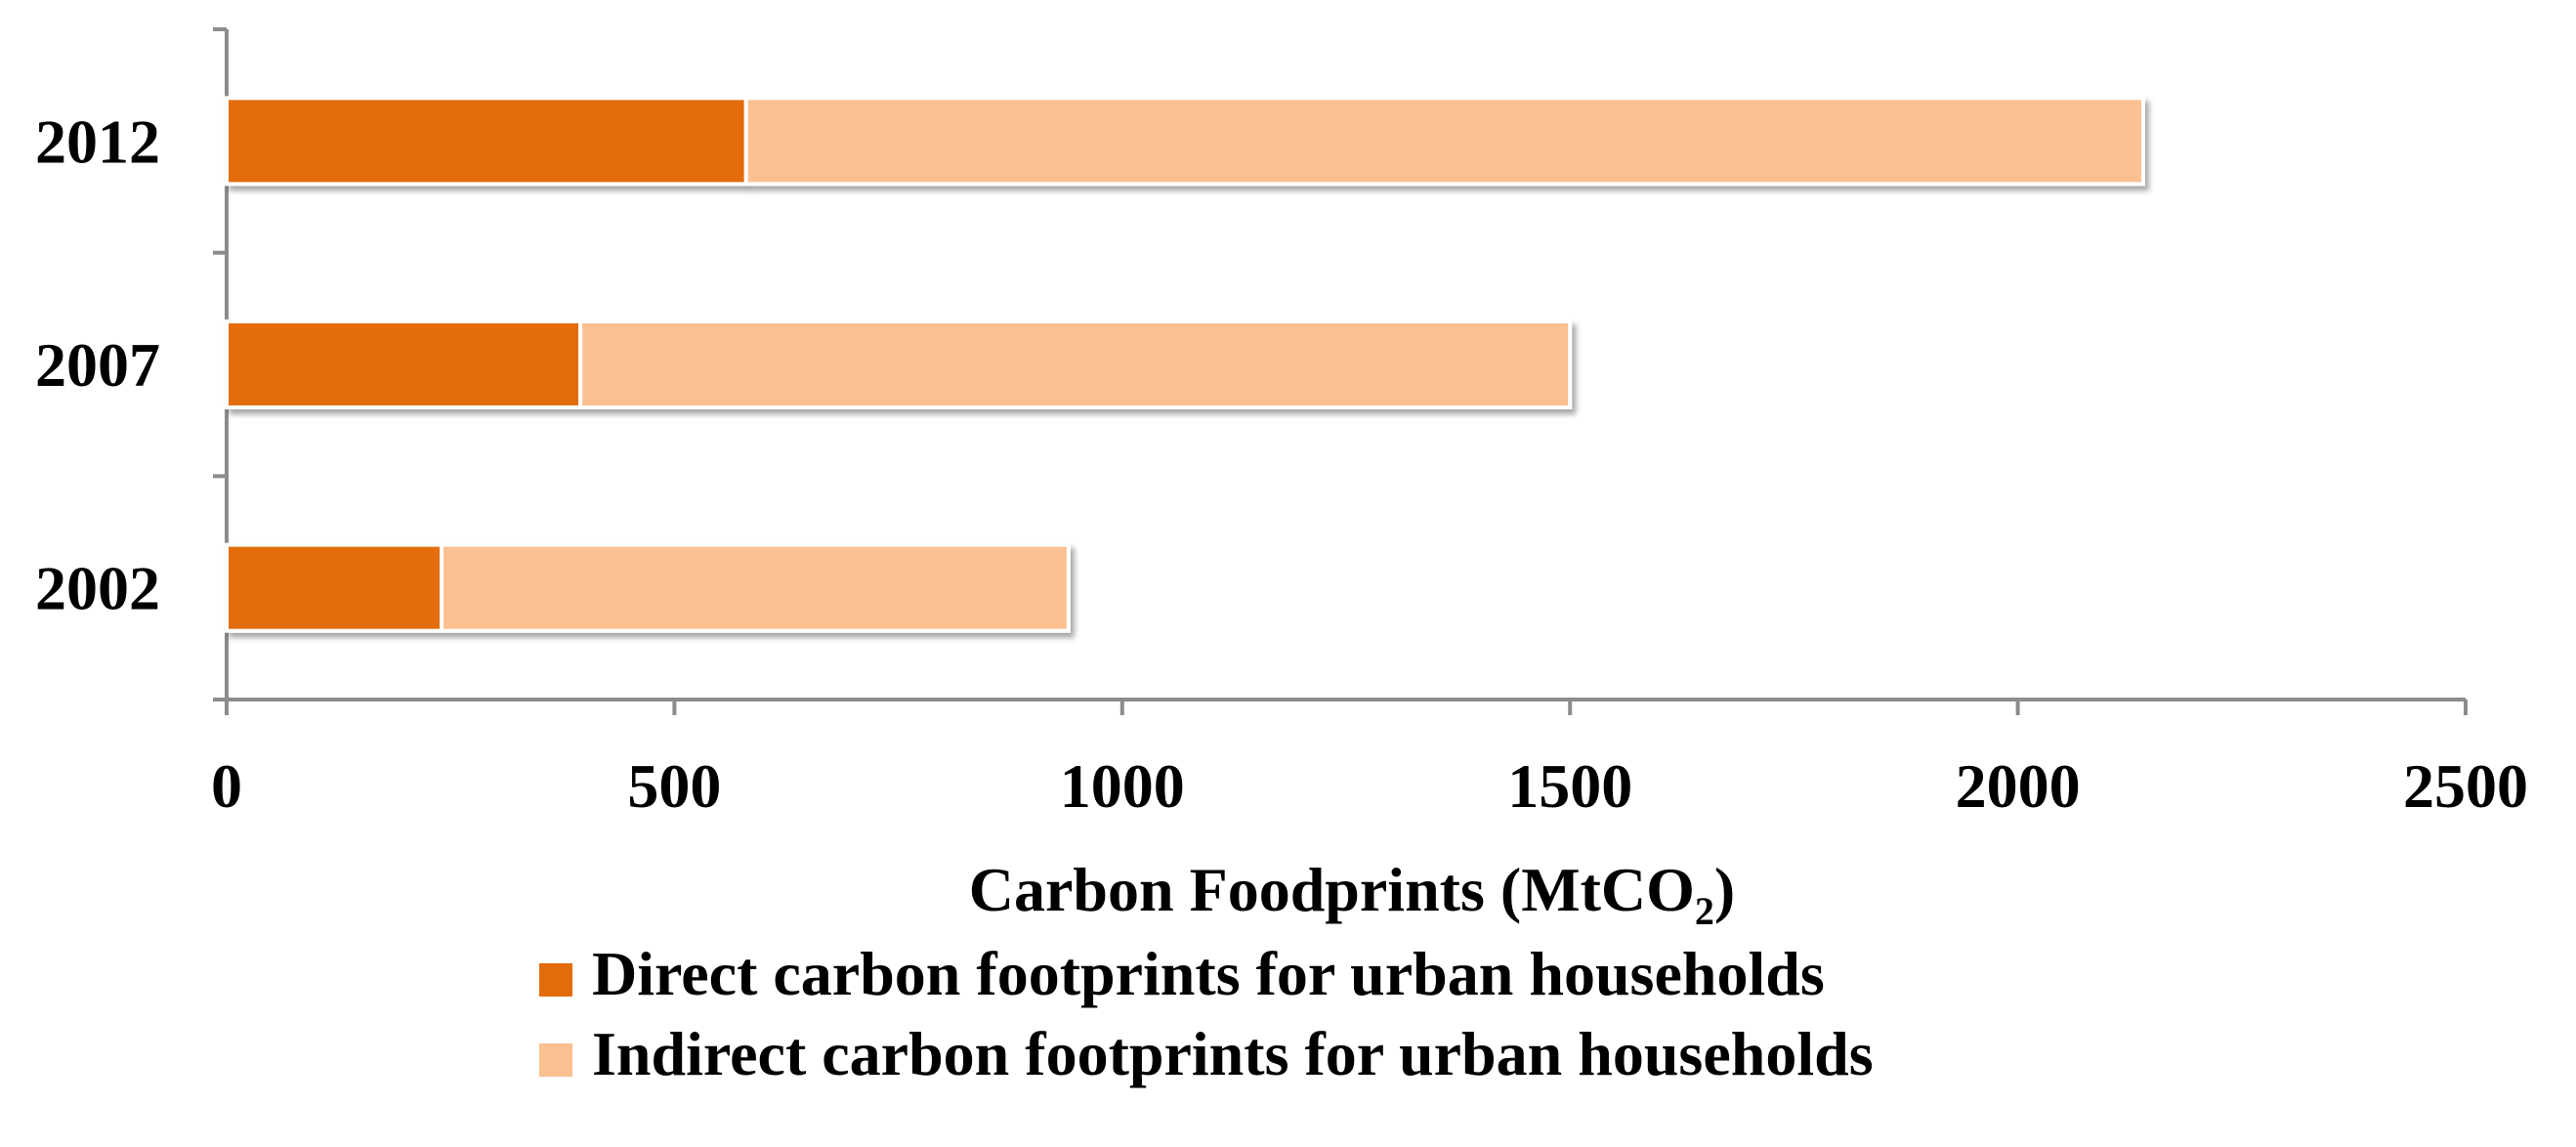 The height and width of the screenshot is (1147, 2576). What do you see at coordinates (1122, 786) in the screenshot?
I see `x-tick-label: 1000` at bounding box center [1122, 786].